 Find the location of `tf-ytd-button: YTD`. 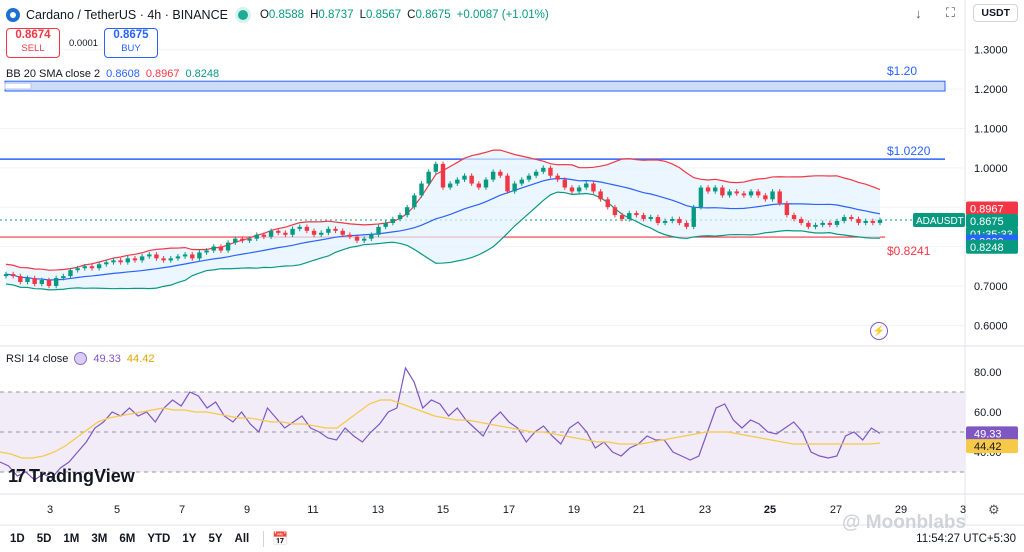

tf-ytd-button: YTD is located at coordinates (159, 539).